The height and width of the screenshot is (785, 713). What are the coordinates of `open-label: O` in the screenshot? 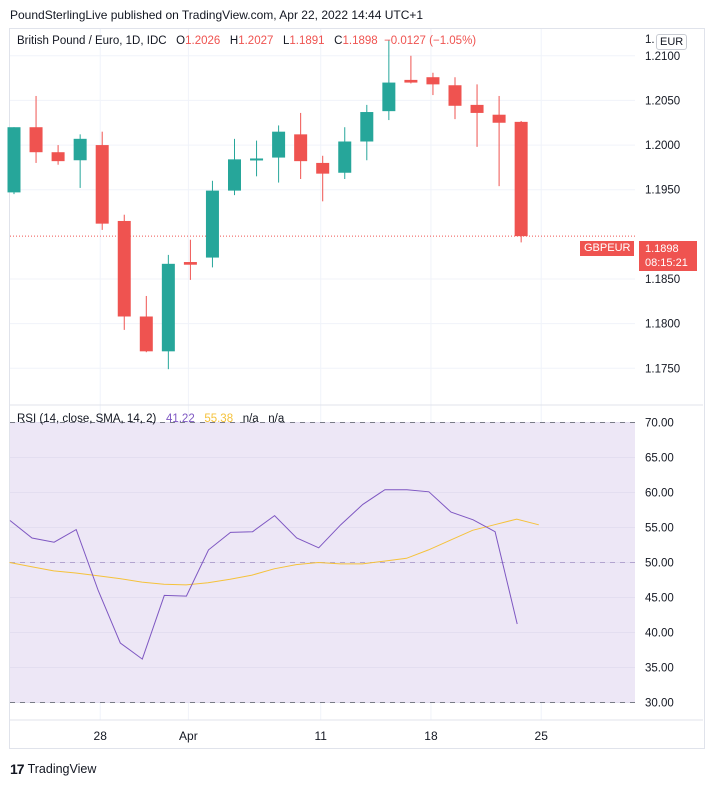 It's located at (181, 41).